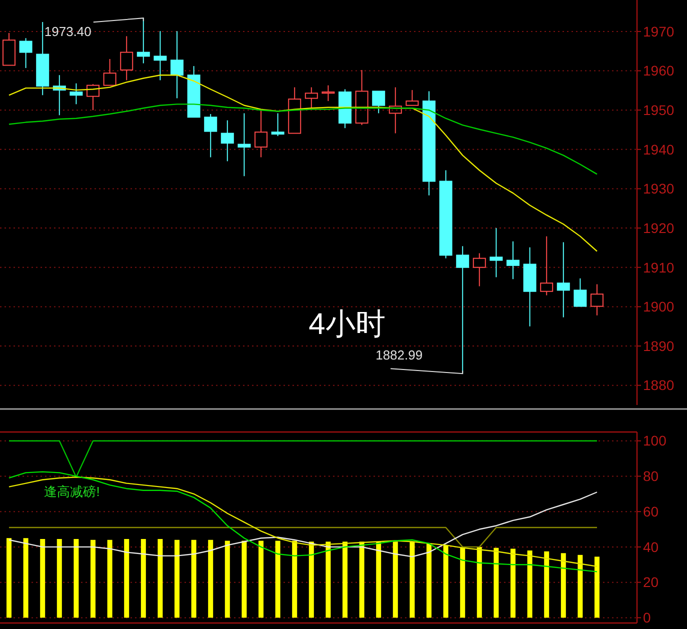 The height and width of the screenshot is (629, 687). Describe the element at coordinates (658, 31) in the screenshot. I see `y-tick-label: 1970` at that location.